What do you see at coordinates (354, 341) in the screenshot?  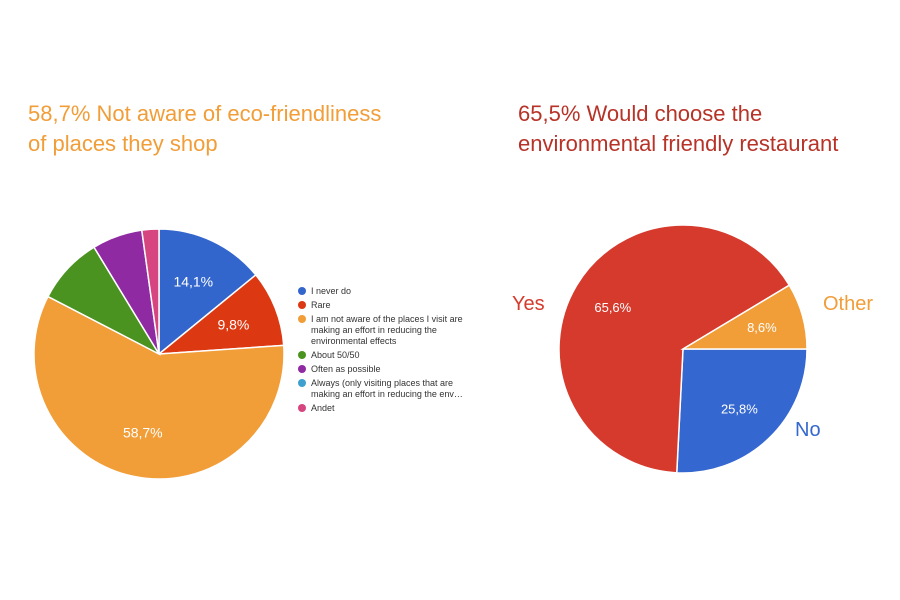 I see `legend-label: environmental effects` at bounding box center [354, 341].